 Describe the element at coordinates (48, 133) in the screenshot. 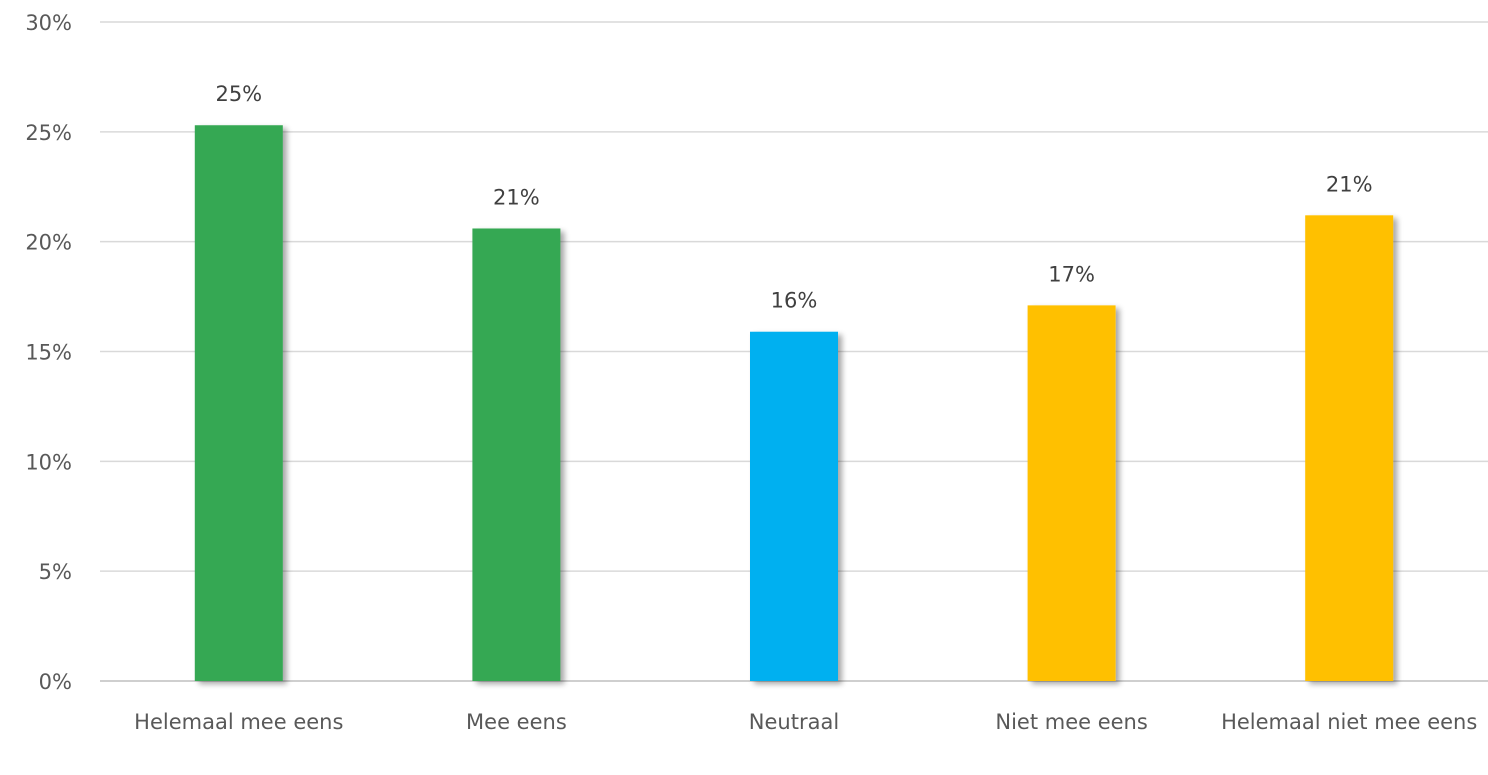

I see `y-tick-label: 25%` at that location.